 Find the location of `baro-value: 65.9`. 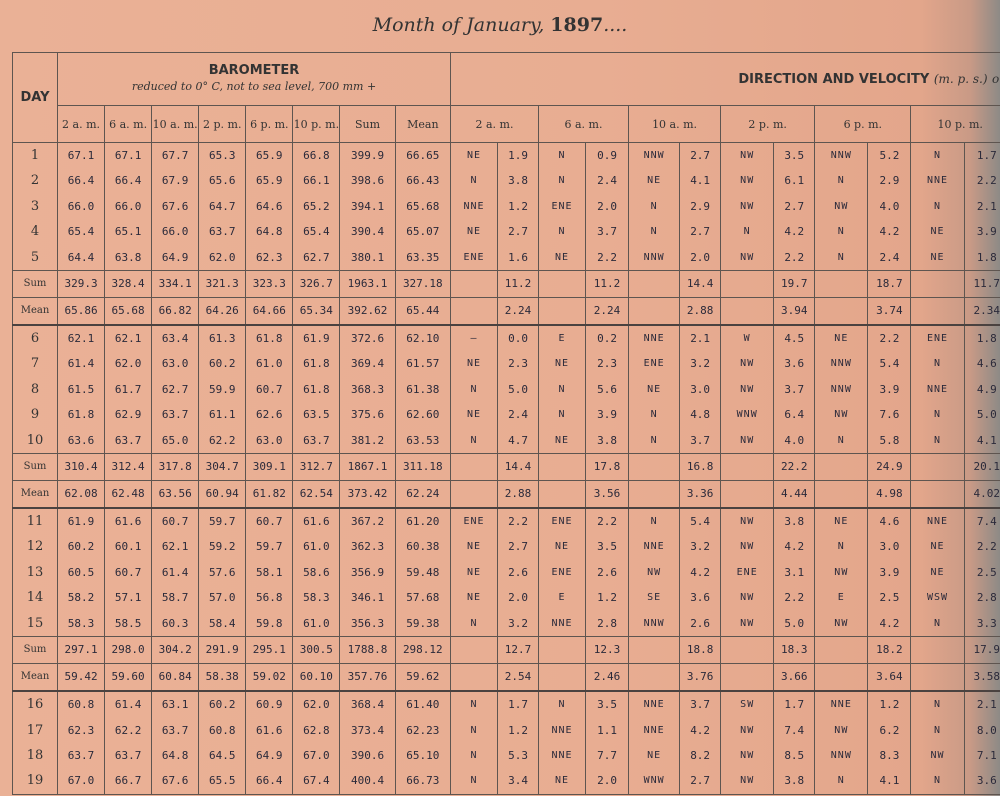

baro-value: 65.9 is located at coordinates (269, 181).